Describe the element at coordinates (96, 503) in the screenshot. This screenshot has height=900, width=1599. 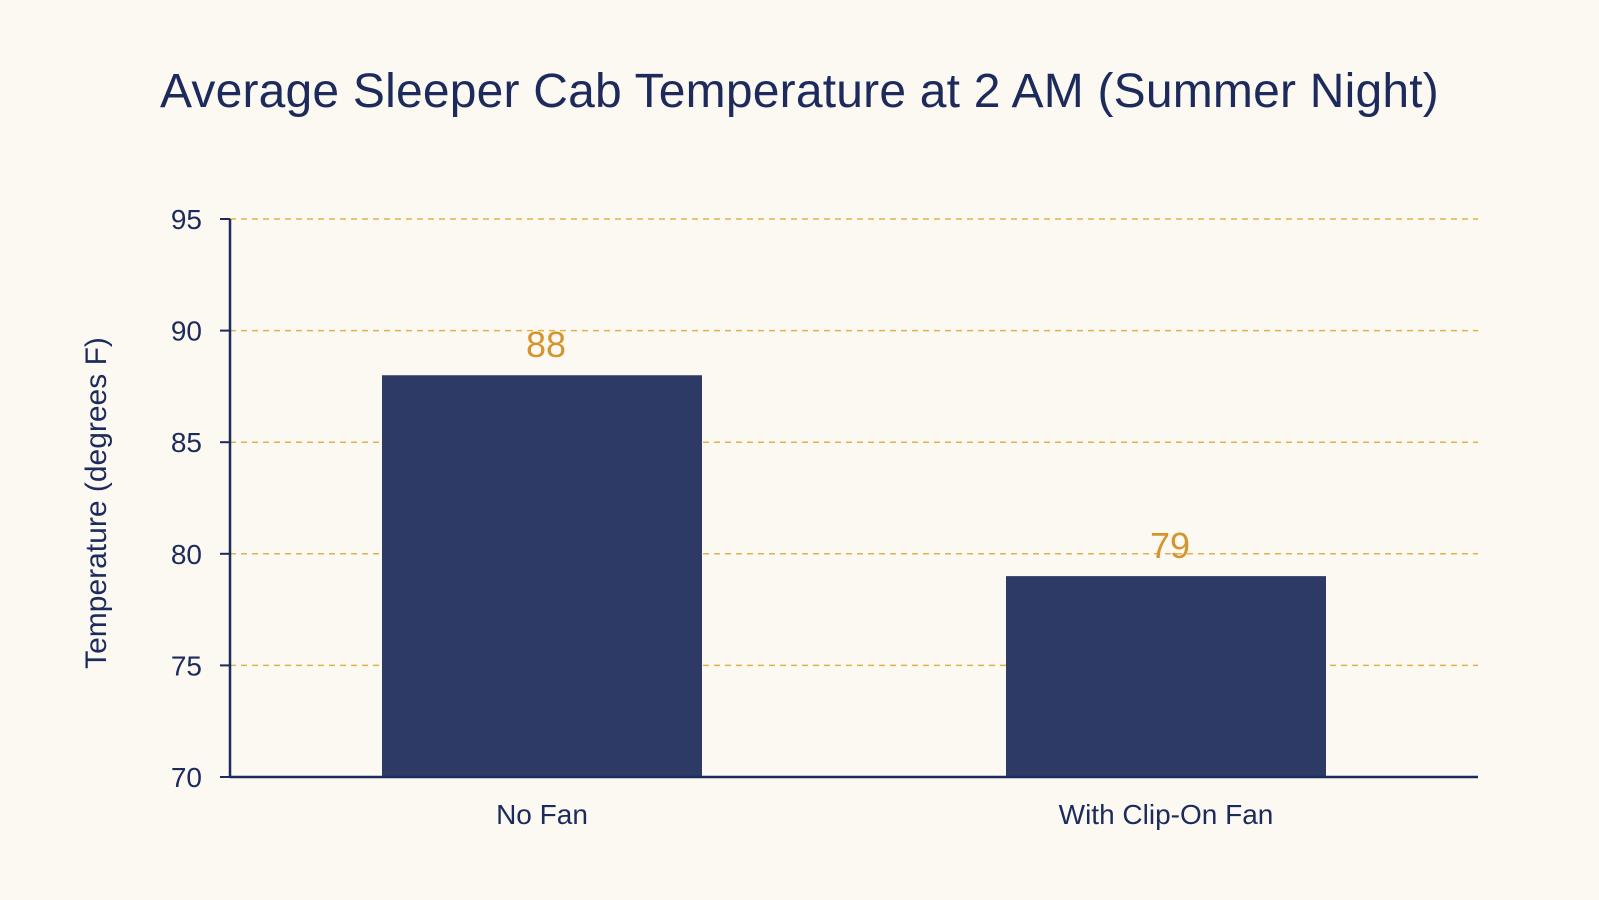
I see `y-axis-title: Temperature (degrees F)` at that location.